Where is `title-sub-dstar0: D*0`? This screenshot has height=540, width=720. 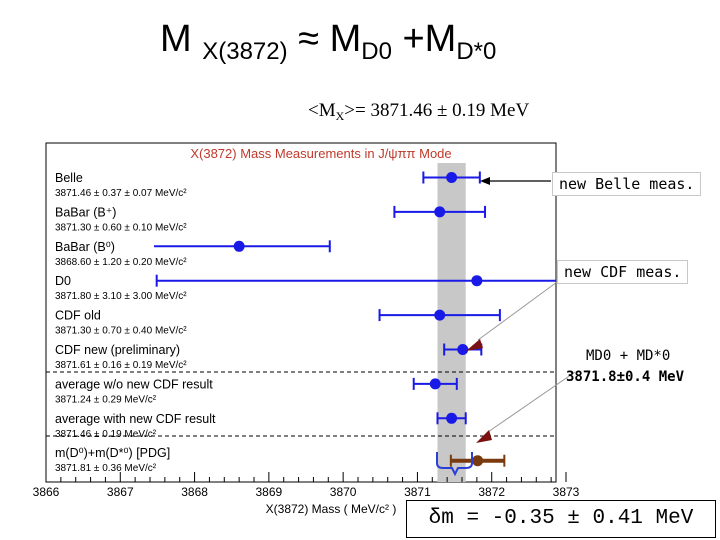 title-sub-dstar0: D*0 is located at coordinates (476, 51).